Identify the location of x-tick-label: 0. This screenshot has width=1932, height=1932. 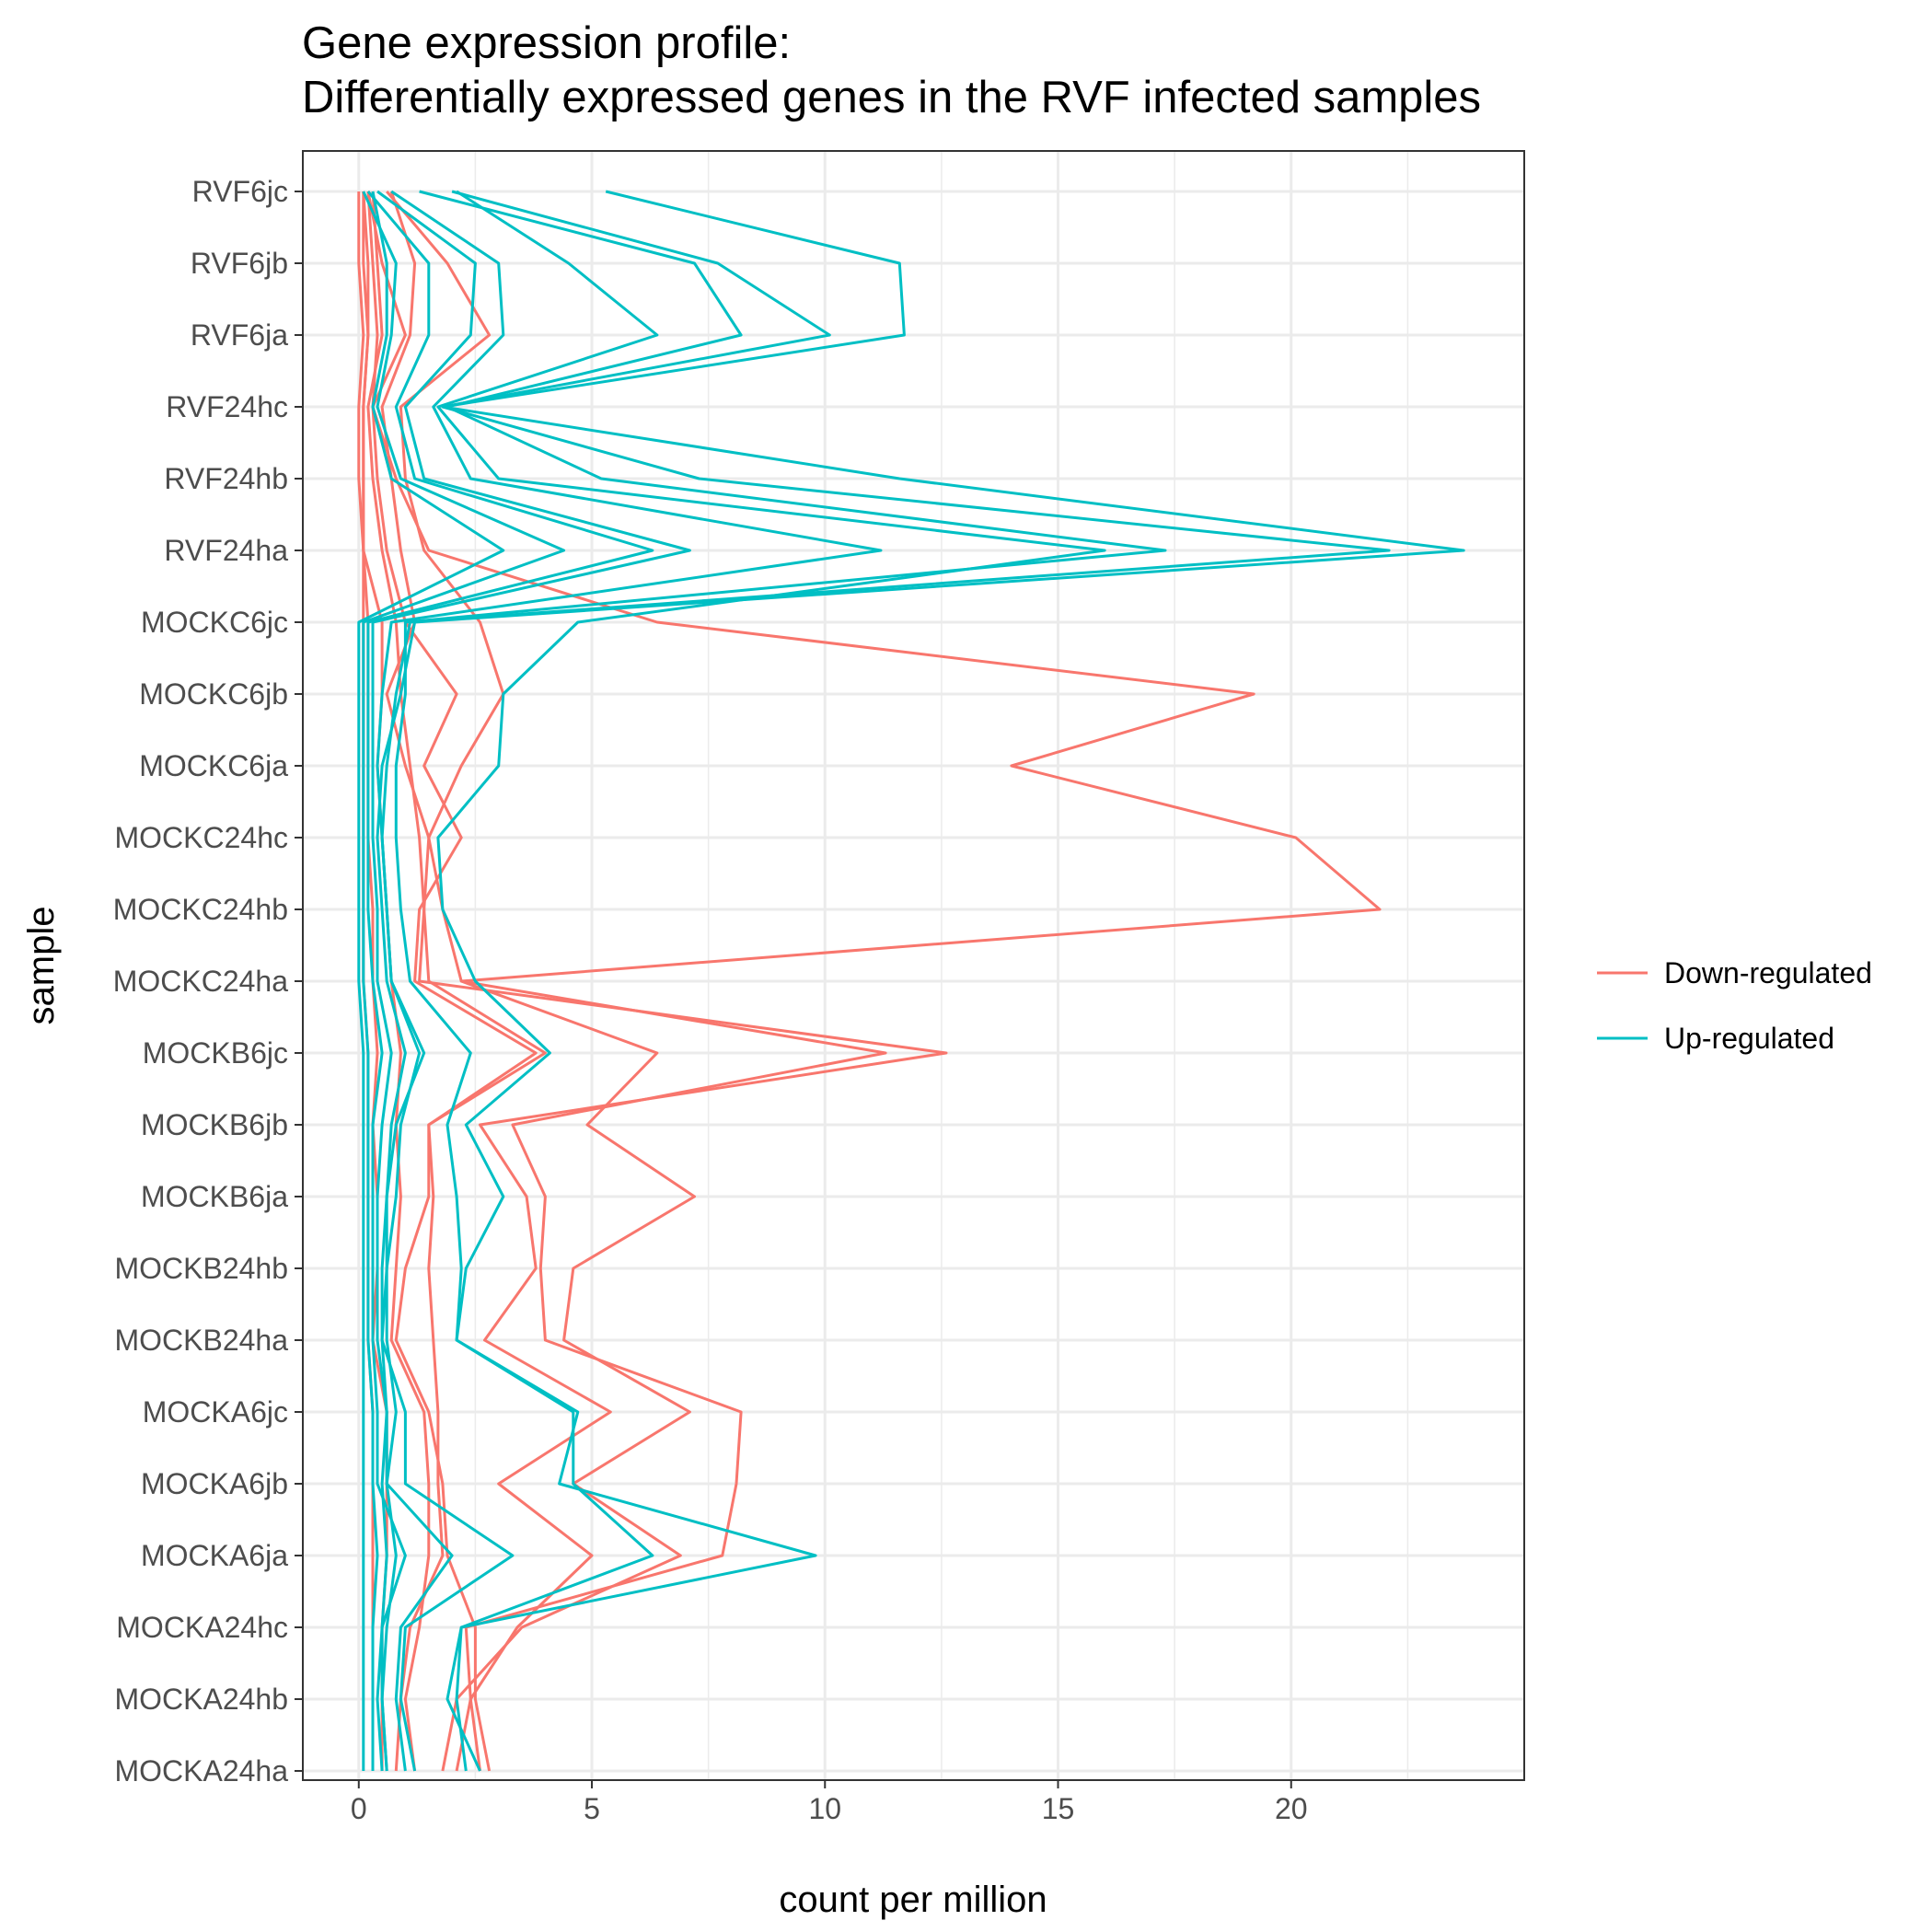
(359, 1809).